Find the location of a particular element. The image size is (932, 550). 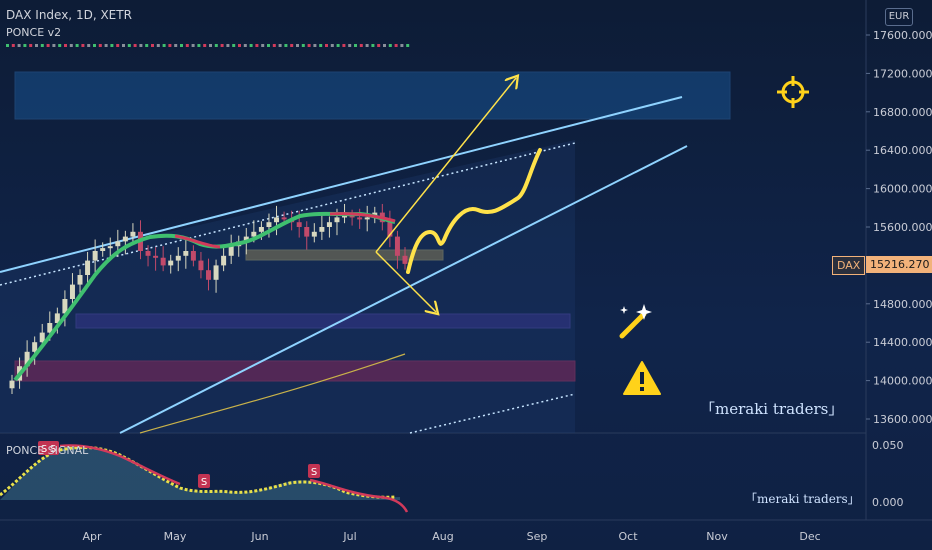

currency-badge: EUR is located at coordinates (899, 17).